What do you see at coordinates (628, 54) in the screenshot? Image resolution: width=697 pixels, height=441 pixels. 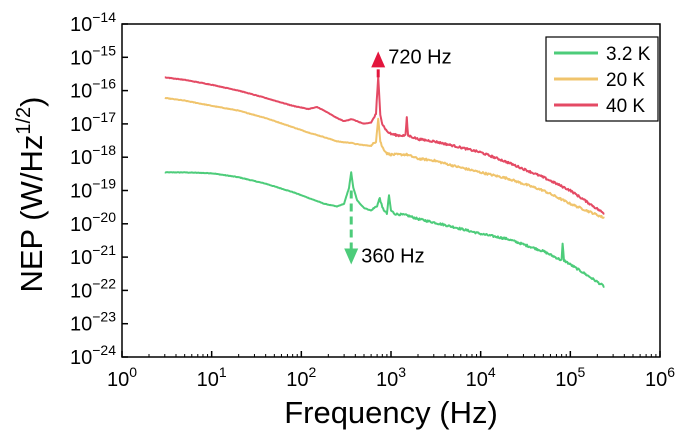 I see `legend-label-0: 3.2 K` at bounding box center [628, 54].